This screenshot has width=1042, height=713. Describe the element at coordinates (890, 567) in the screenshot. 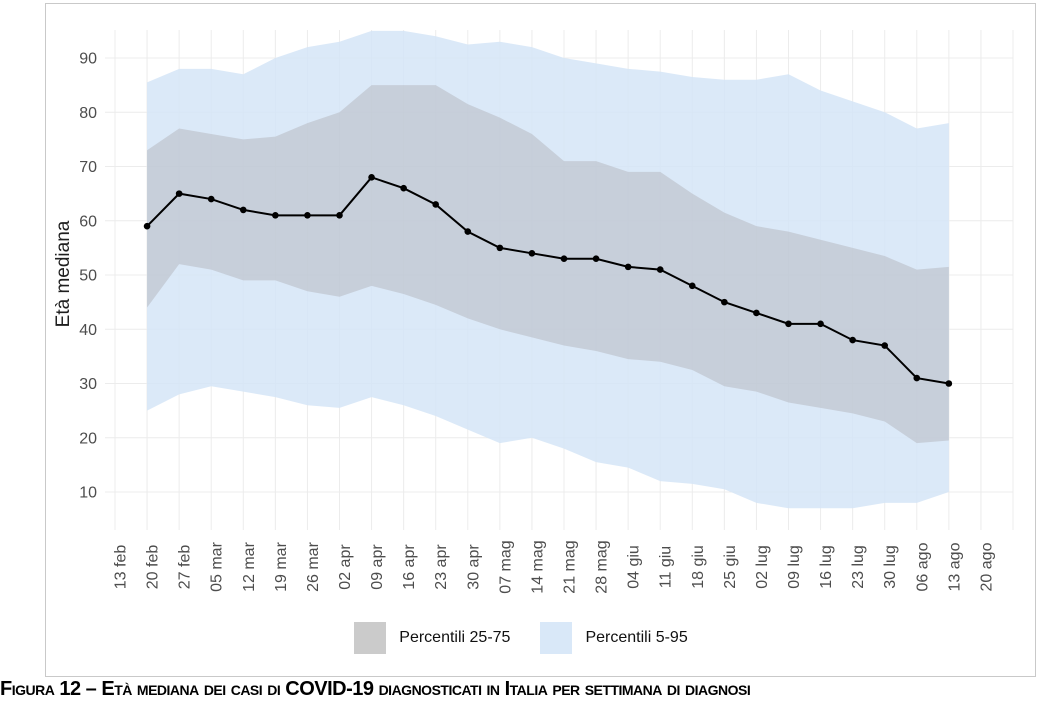

I see `svg-text: 30 lug` at that location.